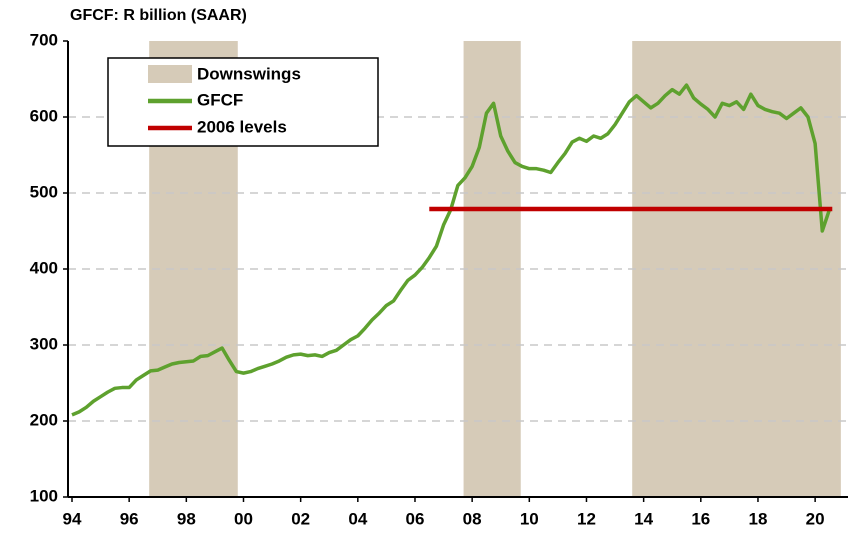  What do you see at coordinates (72, 518) in the screenshot?
I see `x-tick-label: 94` at bounding box center [72, 518].